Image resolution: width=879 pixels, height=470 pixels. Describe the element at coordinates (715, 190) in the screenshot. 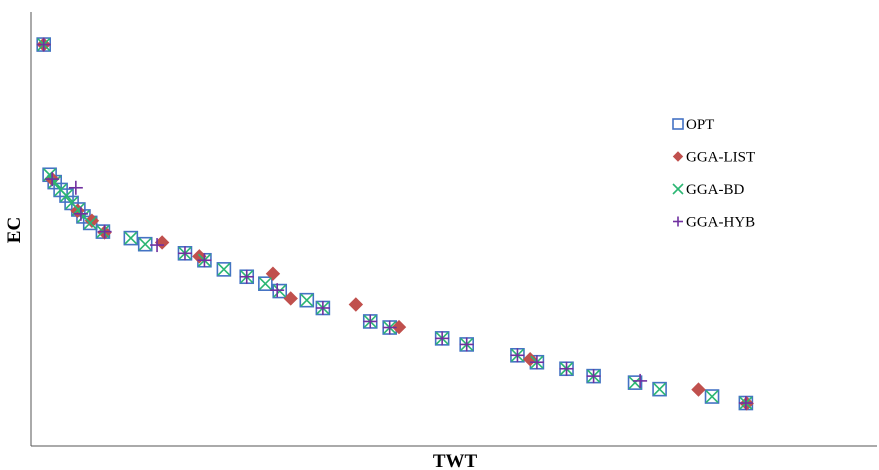

I see `legend-label: GGA-BD` at that location.